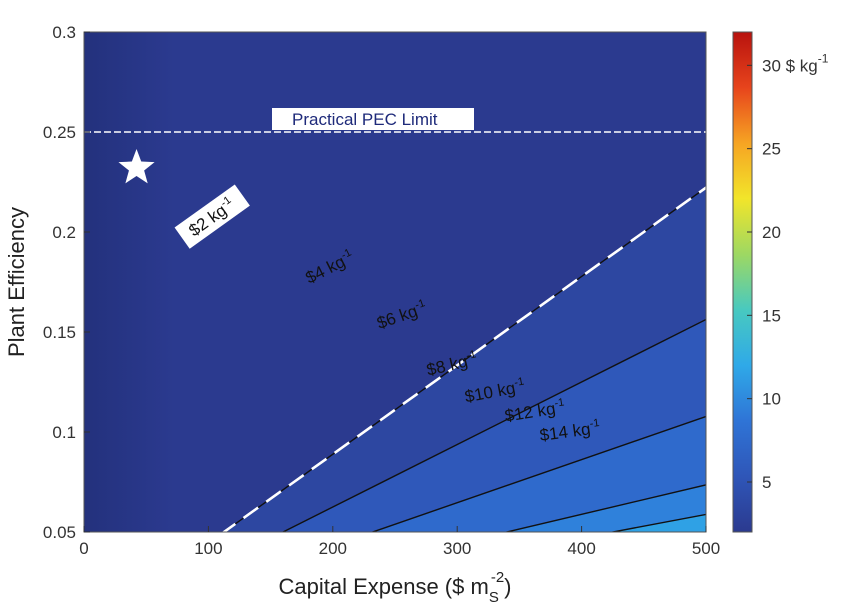  Describe the element at coordinates (581, 548) in the screenshot. I see `x-tick-label: 400` at that location.